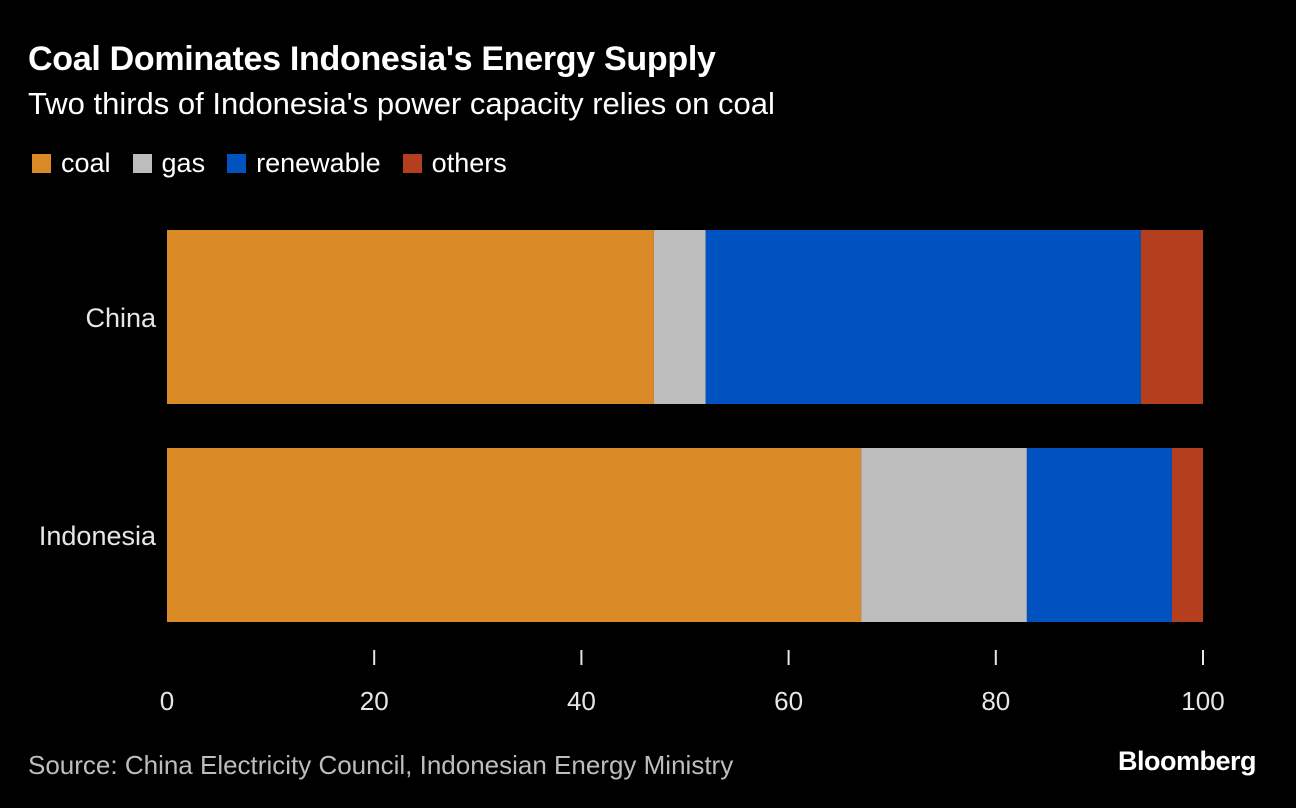 This screenshot has height=808, width=1296. I want to click on legend-label-gas: gas, so click(183, 163).